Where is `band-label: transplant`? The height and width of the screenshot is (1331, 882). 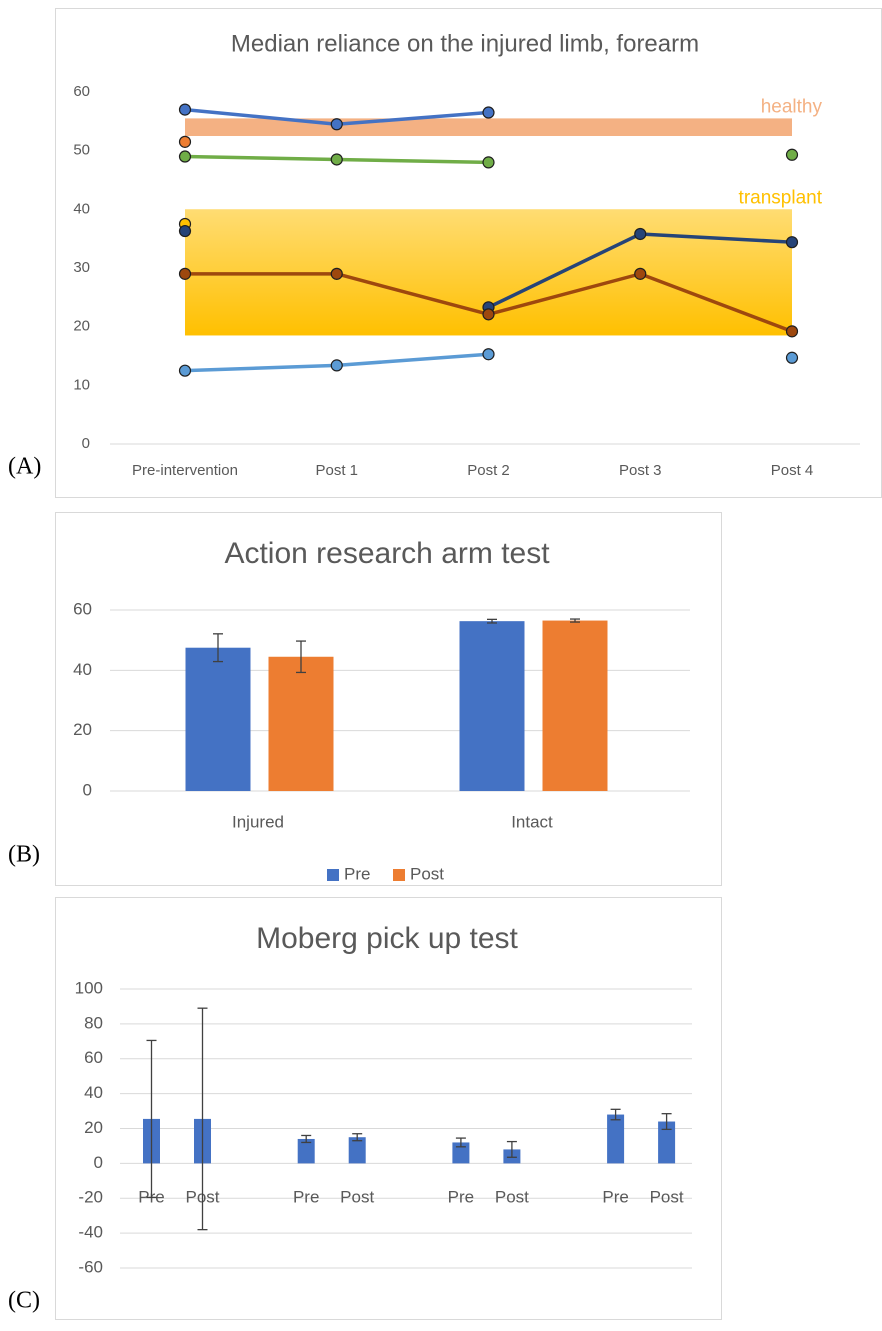 band-label: transplant is located at coordinates (781, 197).